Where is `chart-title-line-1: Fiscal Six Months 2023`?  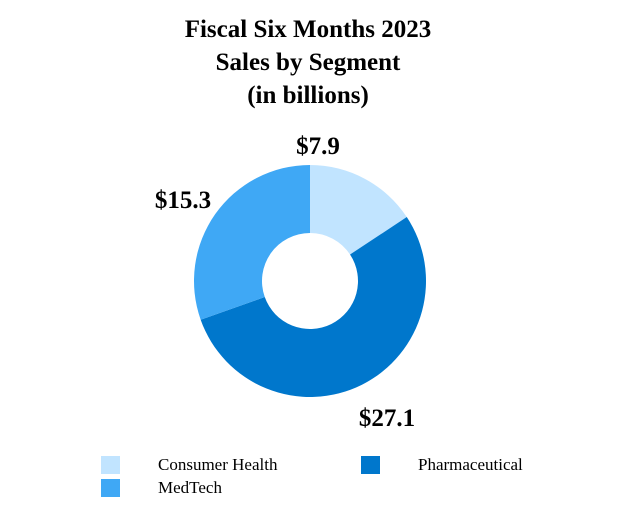 chart-title-line-1: Fiscal Six Months 2023 is located at coordinates (308, 29).